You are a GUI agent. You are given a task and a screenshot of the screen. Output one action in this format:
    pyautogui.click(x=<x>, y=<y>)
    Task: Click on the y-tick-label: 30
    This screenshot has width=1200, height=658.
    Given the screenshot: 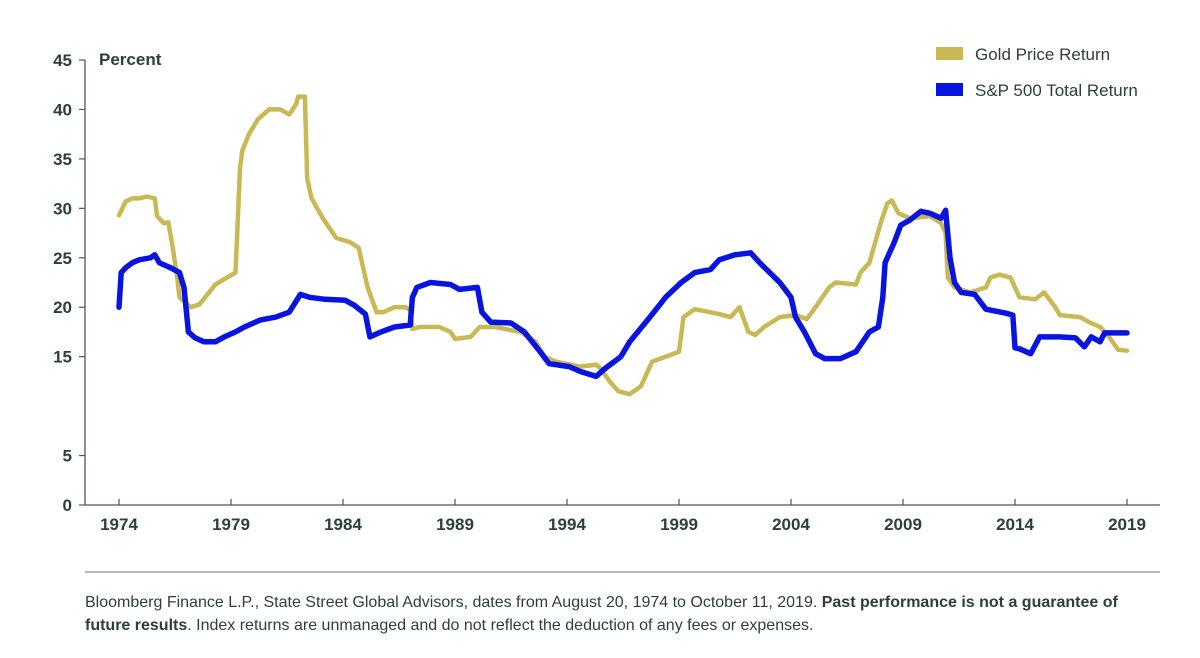 What is the action you would take?
    pyautogui.click(x=62, y=208)
    